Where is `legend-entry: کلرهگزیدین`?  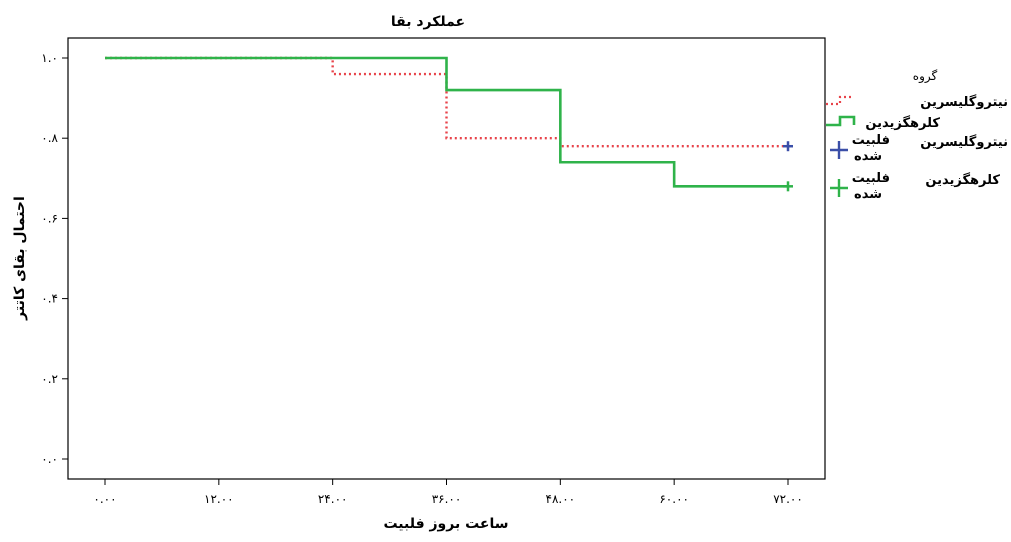
legend-entry: کلرهگزیدین is located at coordinates (883, 123).